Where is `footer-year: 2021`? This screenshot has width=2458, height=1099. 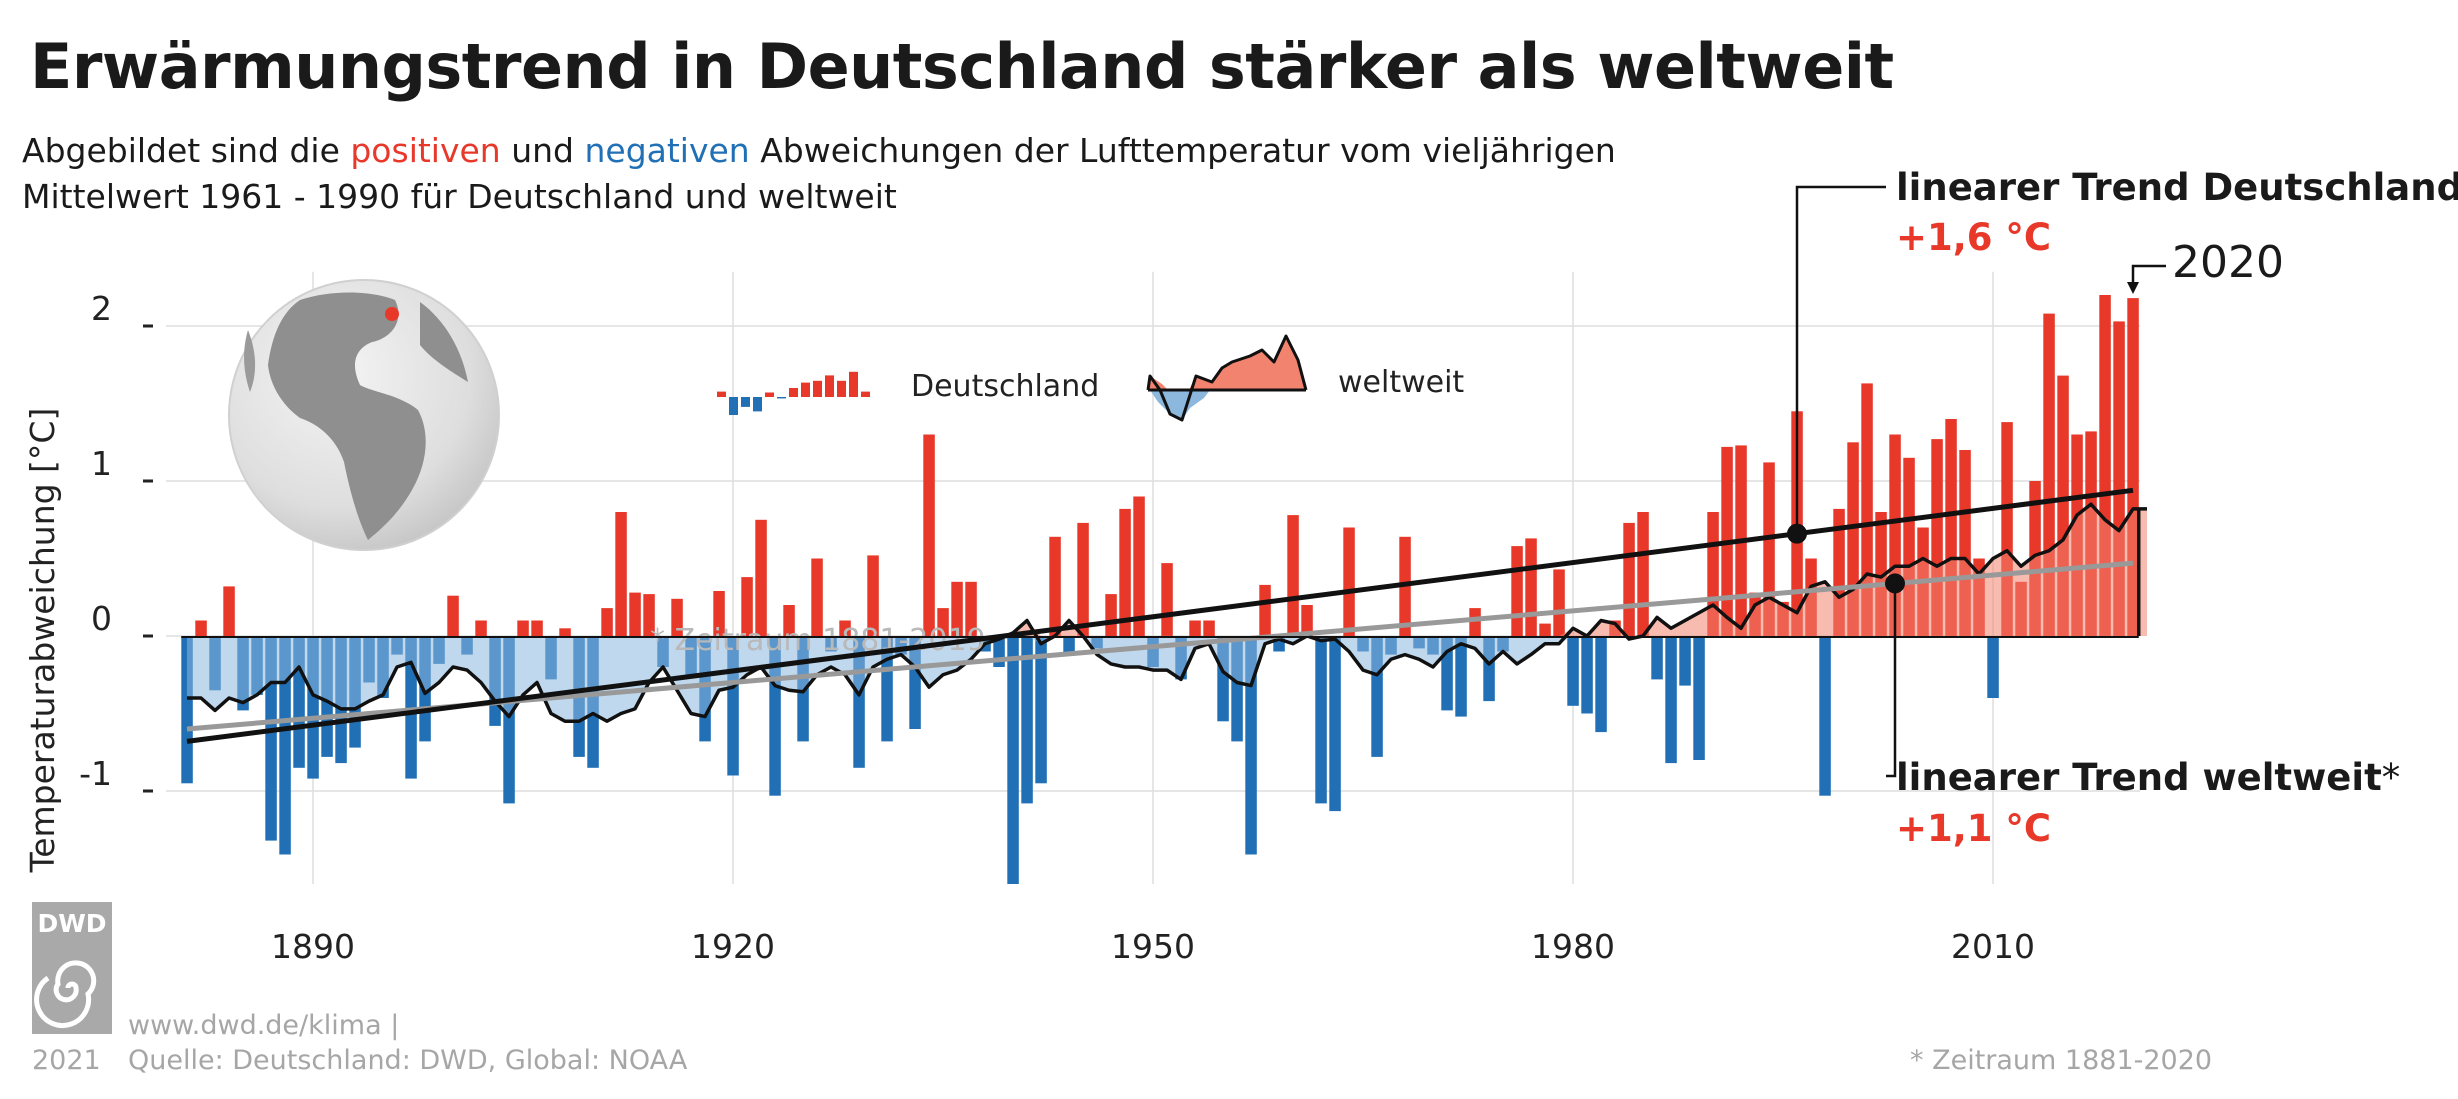
footer-year: 2021 is located at coordinates (66, 1060).